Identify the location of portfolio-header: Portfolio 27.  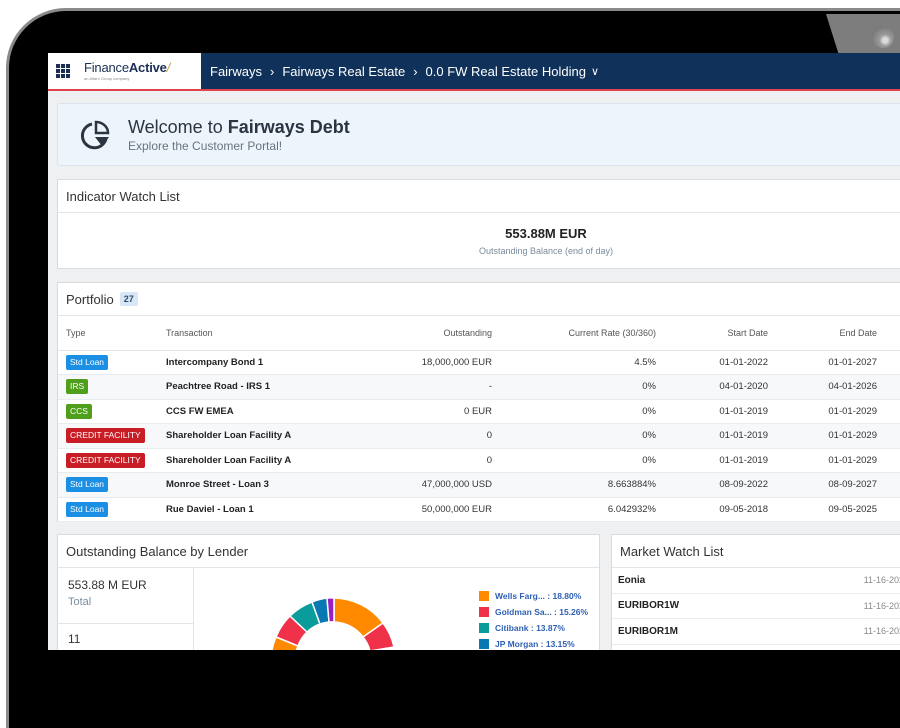
(479, 299).